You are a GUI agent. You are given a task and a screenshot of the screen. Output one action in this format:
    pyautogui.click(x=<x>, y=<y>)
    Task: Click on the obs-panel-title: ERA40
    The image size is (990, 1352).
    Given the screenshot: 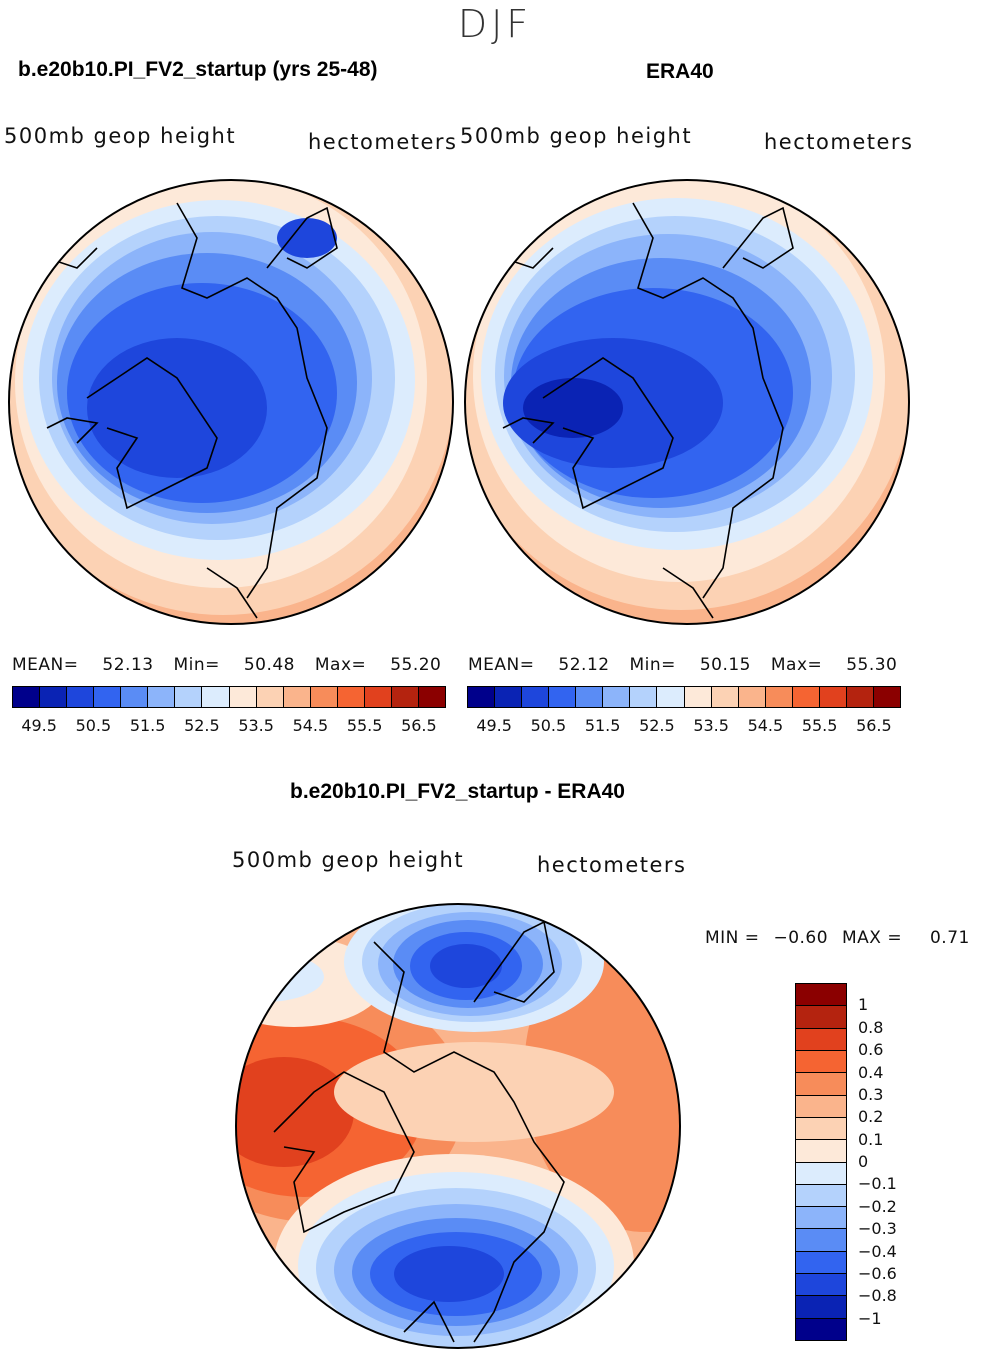 What is the action you would take?
    pyautogui.click(x=680, y=71)
    